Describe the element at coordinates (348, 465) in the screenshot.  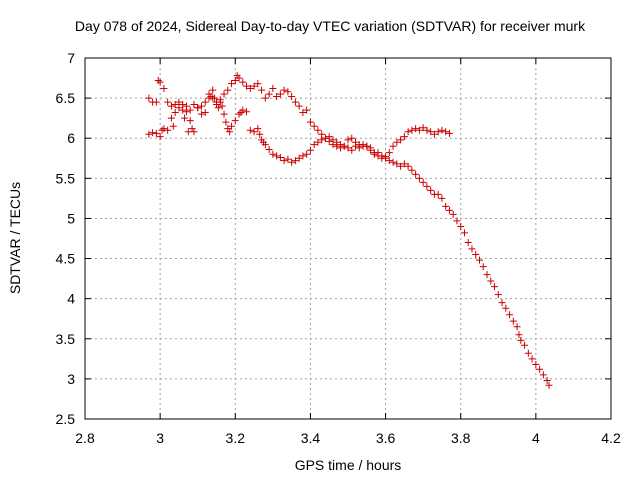
I see `x-axis-label: GPS time / hours` at that location.